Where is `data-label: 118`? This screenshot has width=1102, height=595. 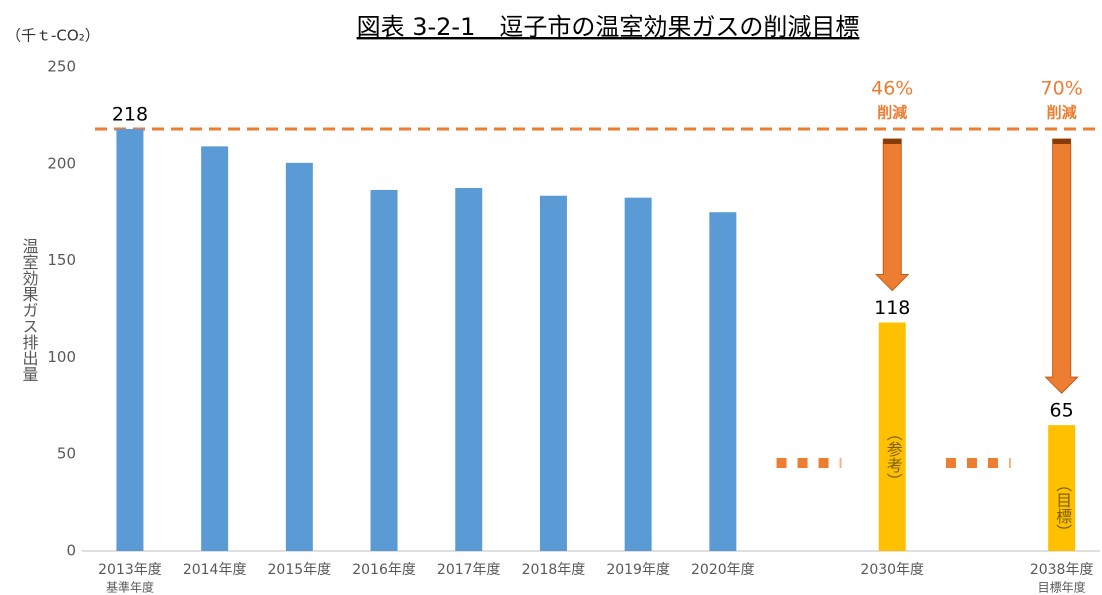
data-label: 118 is located at coordinates (892, 308).